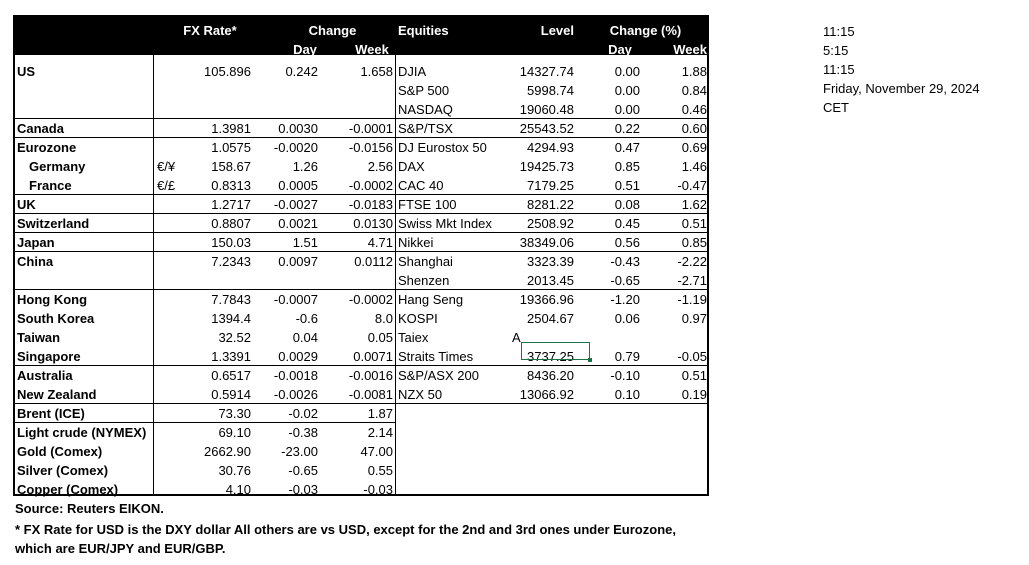  Describe the element at coordinates (370, 185) in the screenshot. I see `fx-week-cell: -0.0002` at that location.